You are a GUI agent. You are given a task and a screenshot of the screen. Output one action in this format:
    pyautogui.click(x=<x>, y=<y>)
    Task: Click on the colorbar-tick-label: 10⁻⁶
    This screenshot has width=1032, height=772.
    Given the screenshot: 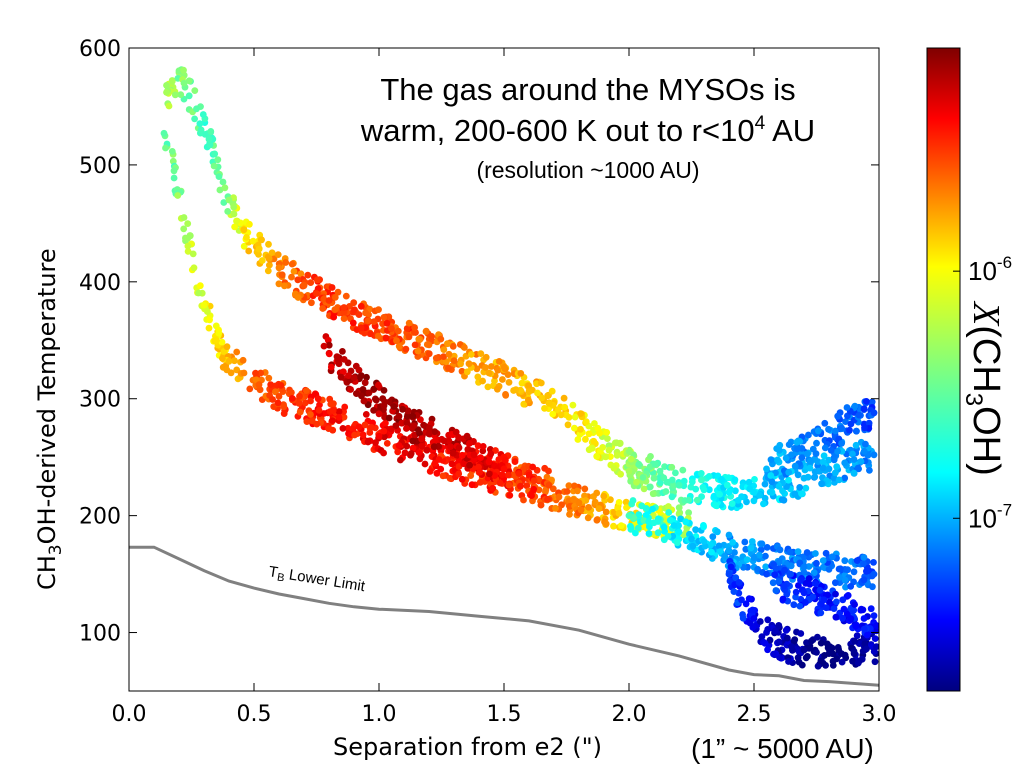 What is the action you would take?
    pyautogui.click(x=990, y=269)
    